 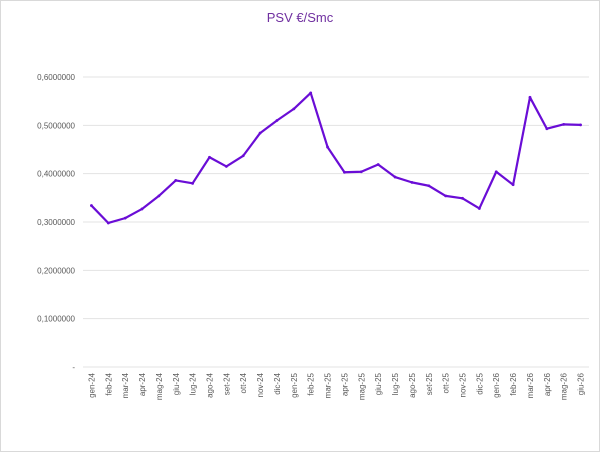 I want to click on x-tick-label: apr-24, so click(x=142, y=384).